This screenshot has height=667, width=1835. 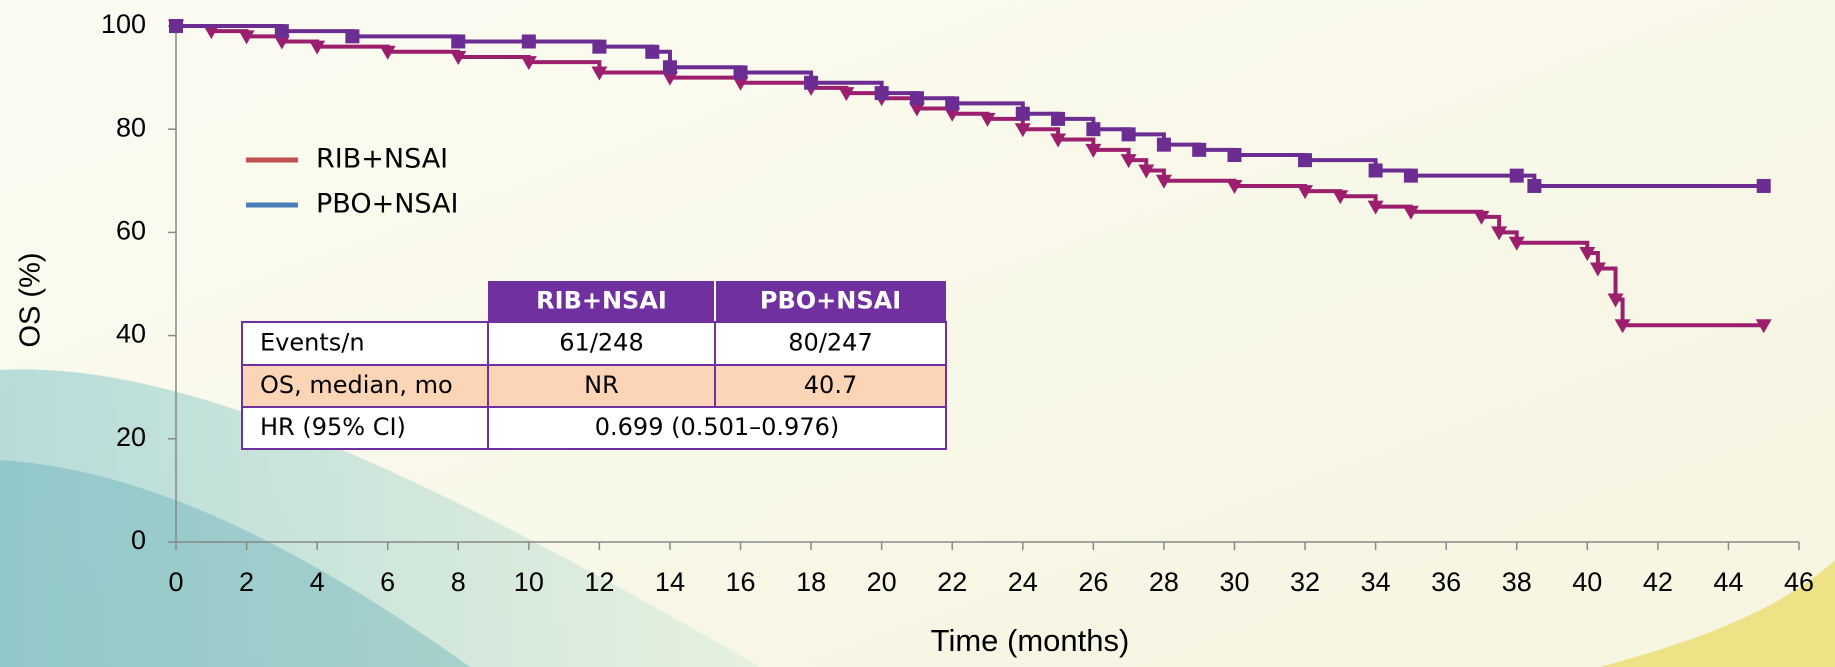 What do you see at coordinates (740, 582) in the screenshot?
I see `x-tick-label: 16` at bounding box center [740, 582].